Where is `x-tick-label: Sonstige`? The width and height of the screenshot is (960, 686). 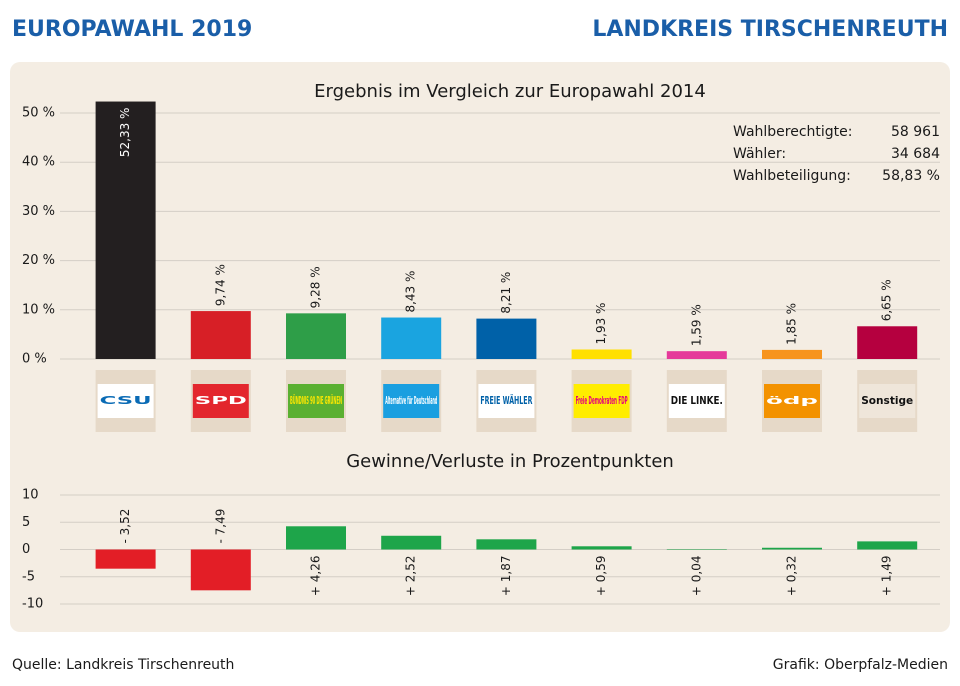
x-tick-label: Sonstige is located at coordinates (887, 400).